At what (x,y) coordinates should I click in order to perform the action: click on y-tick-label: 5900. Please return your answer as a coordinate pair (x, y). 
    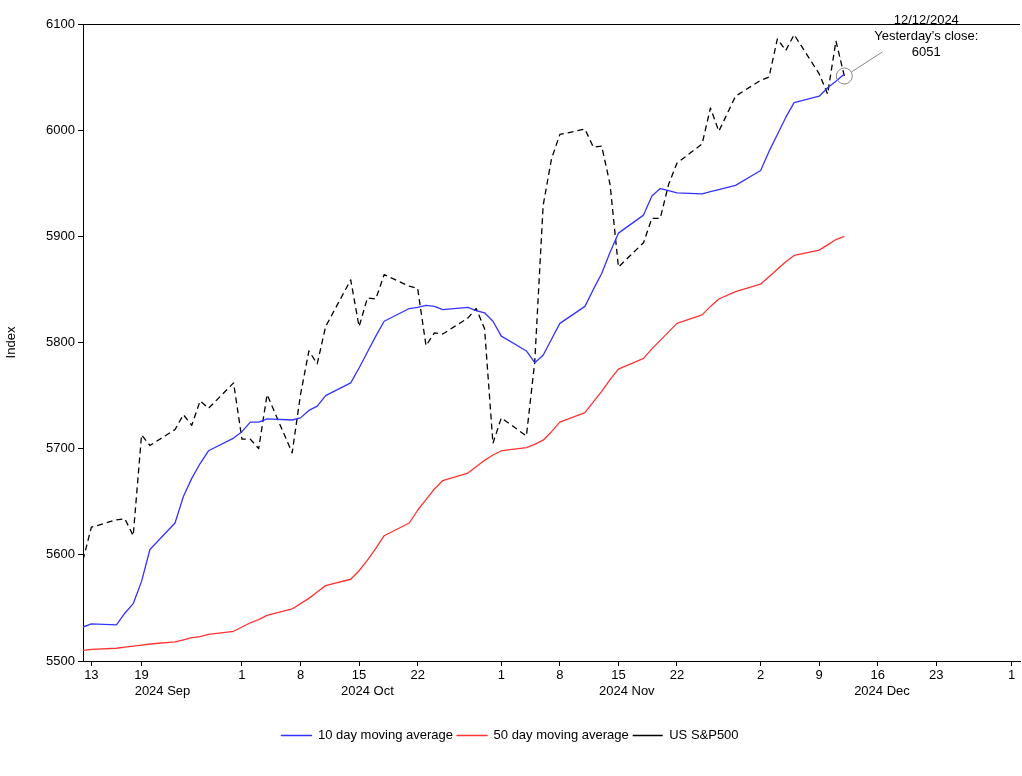
    Looking at the image, I should click on (60, 235).